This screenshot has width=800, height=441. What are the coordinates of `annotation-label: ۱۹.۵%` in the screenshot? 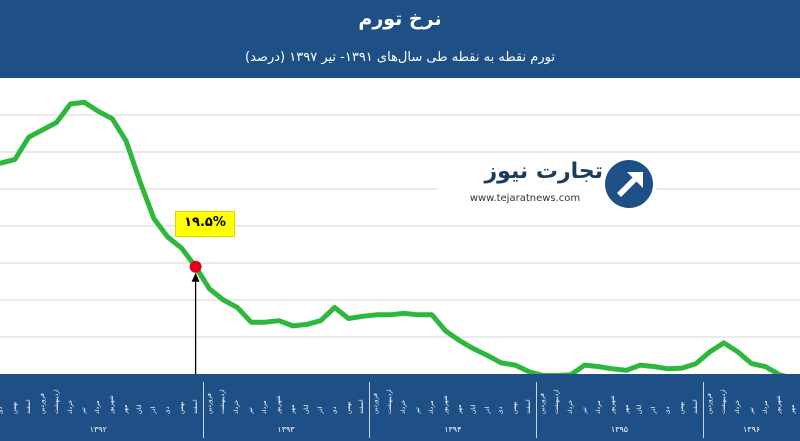 It's located at (205, 222).